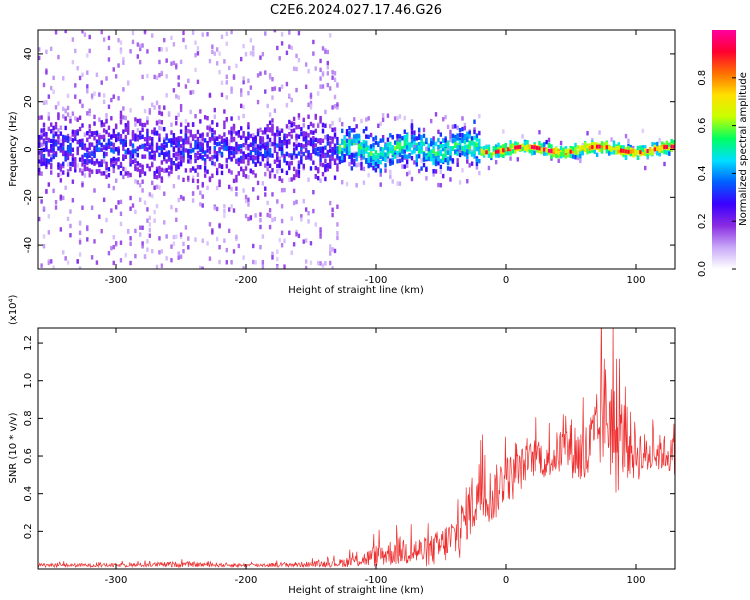  Describe the element at coordinates (28, 101) in the screenshot. I see `y-tick-label: 20` at that location.